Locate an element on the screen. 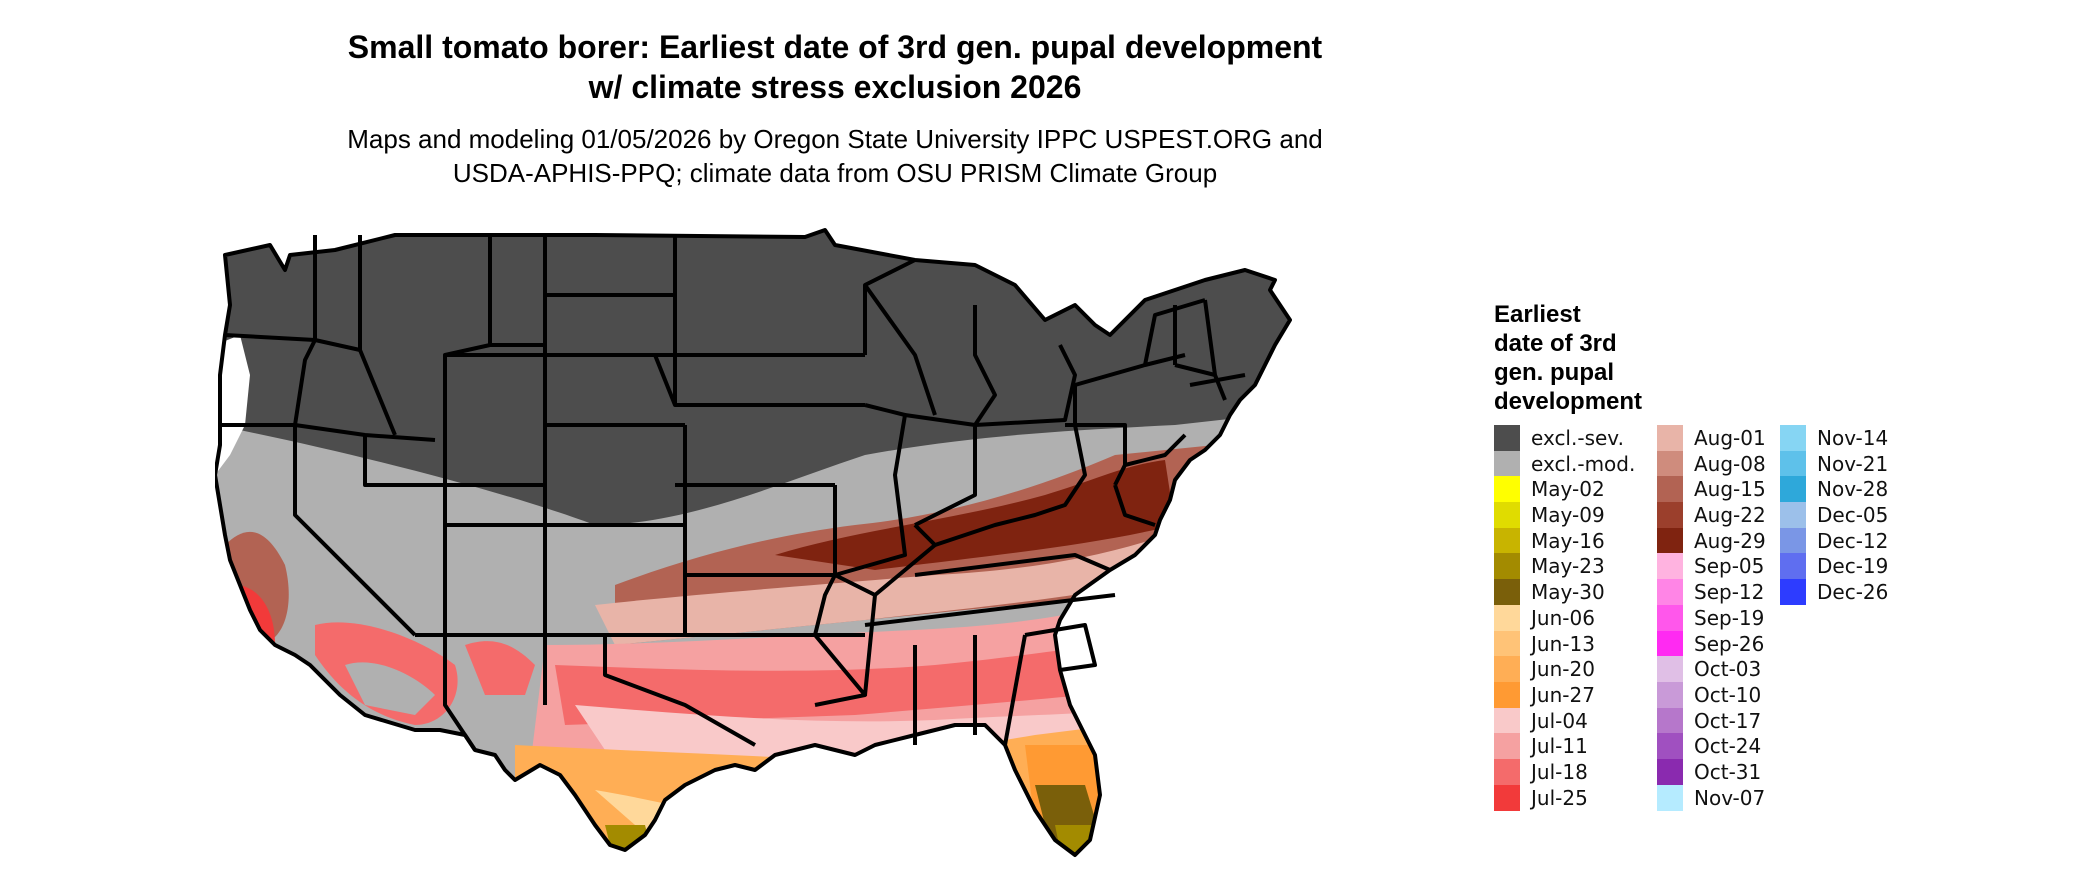 This screenshot has width=2100, height=892. legend-label: Oct-10 is located at coordinates (1728, 694).